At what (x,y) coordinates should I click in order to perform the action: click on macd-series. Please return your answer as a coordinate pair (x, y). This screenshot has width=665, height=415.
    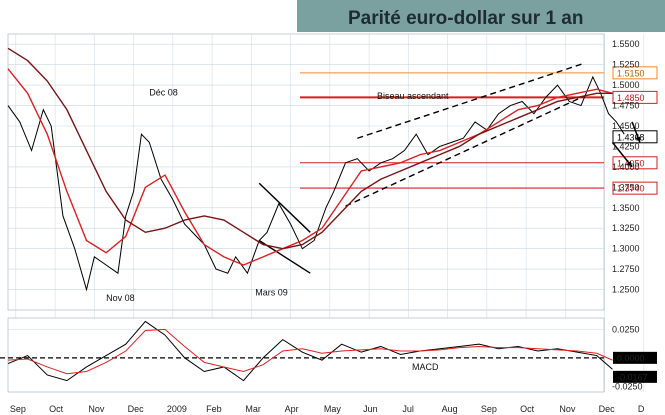
    Looking at the image, I should click on (310, 351).